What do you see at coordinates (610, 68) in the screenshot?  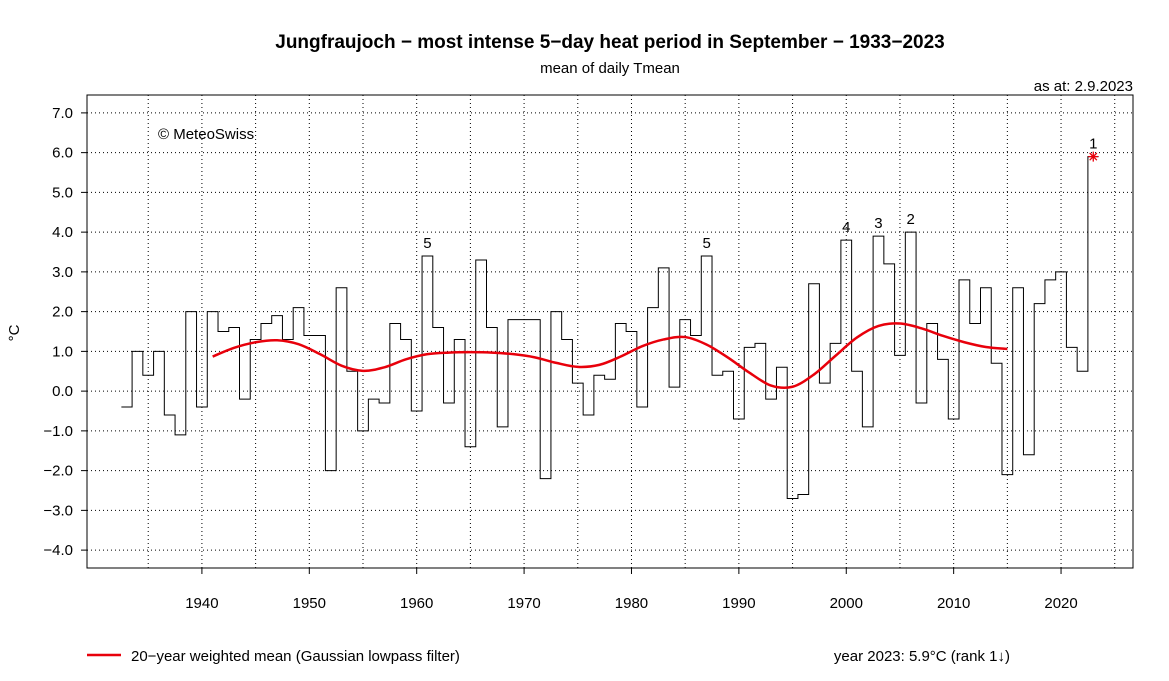 I see `chart-subtitle: mean of daily Tmean` at bounding box center [610, 68].